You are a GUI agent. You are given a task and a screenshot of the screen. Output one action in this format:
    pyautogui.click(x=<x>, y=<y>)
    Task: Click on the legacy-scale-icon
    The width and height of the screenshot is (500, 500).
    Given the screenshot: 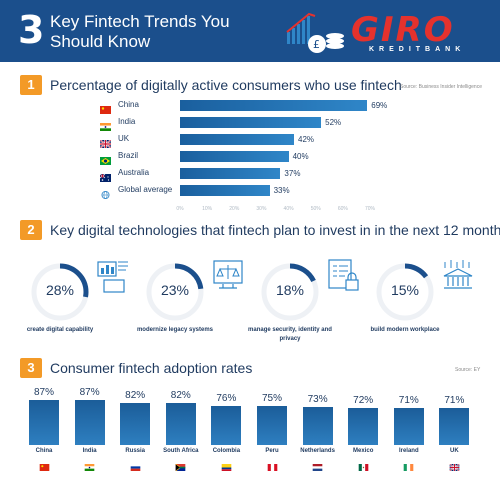 What is the action you would take?
    pyautogui.click(x=228, y=274)
    